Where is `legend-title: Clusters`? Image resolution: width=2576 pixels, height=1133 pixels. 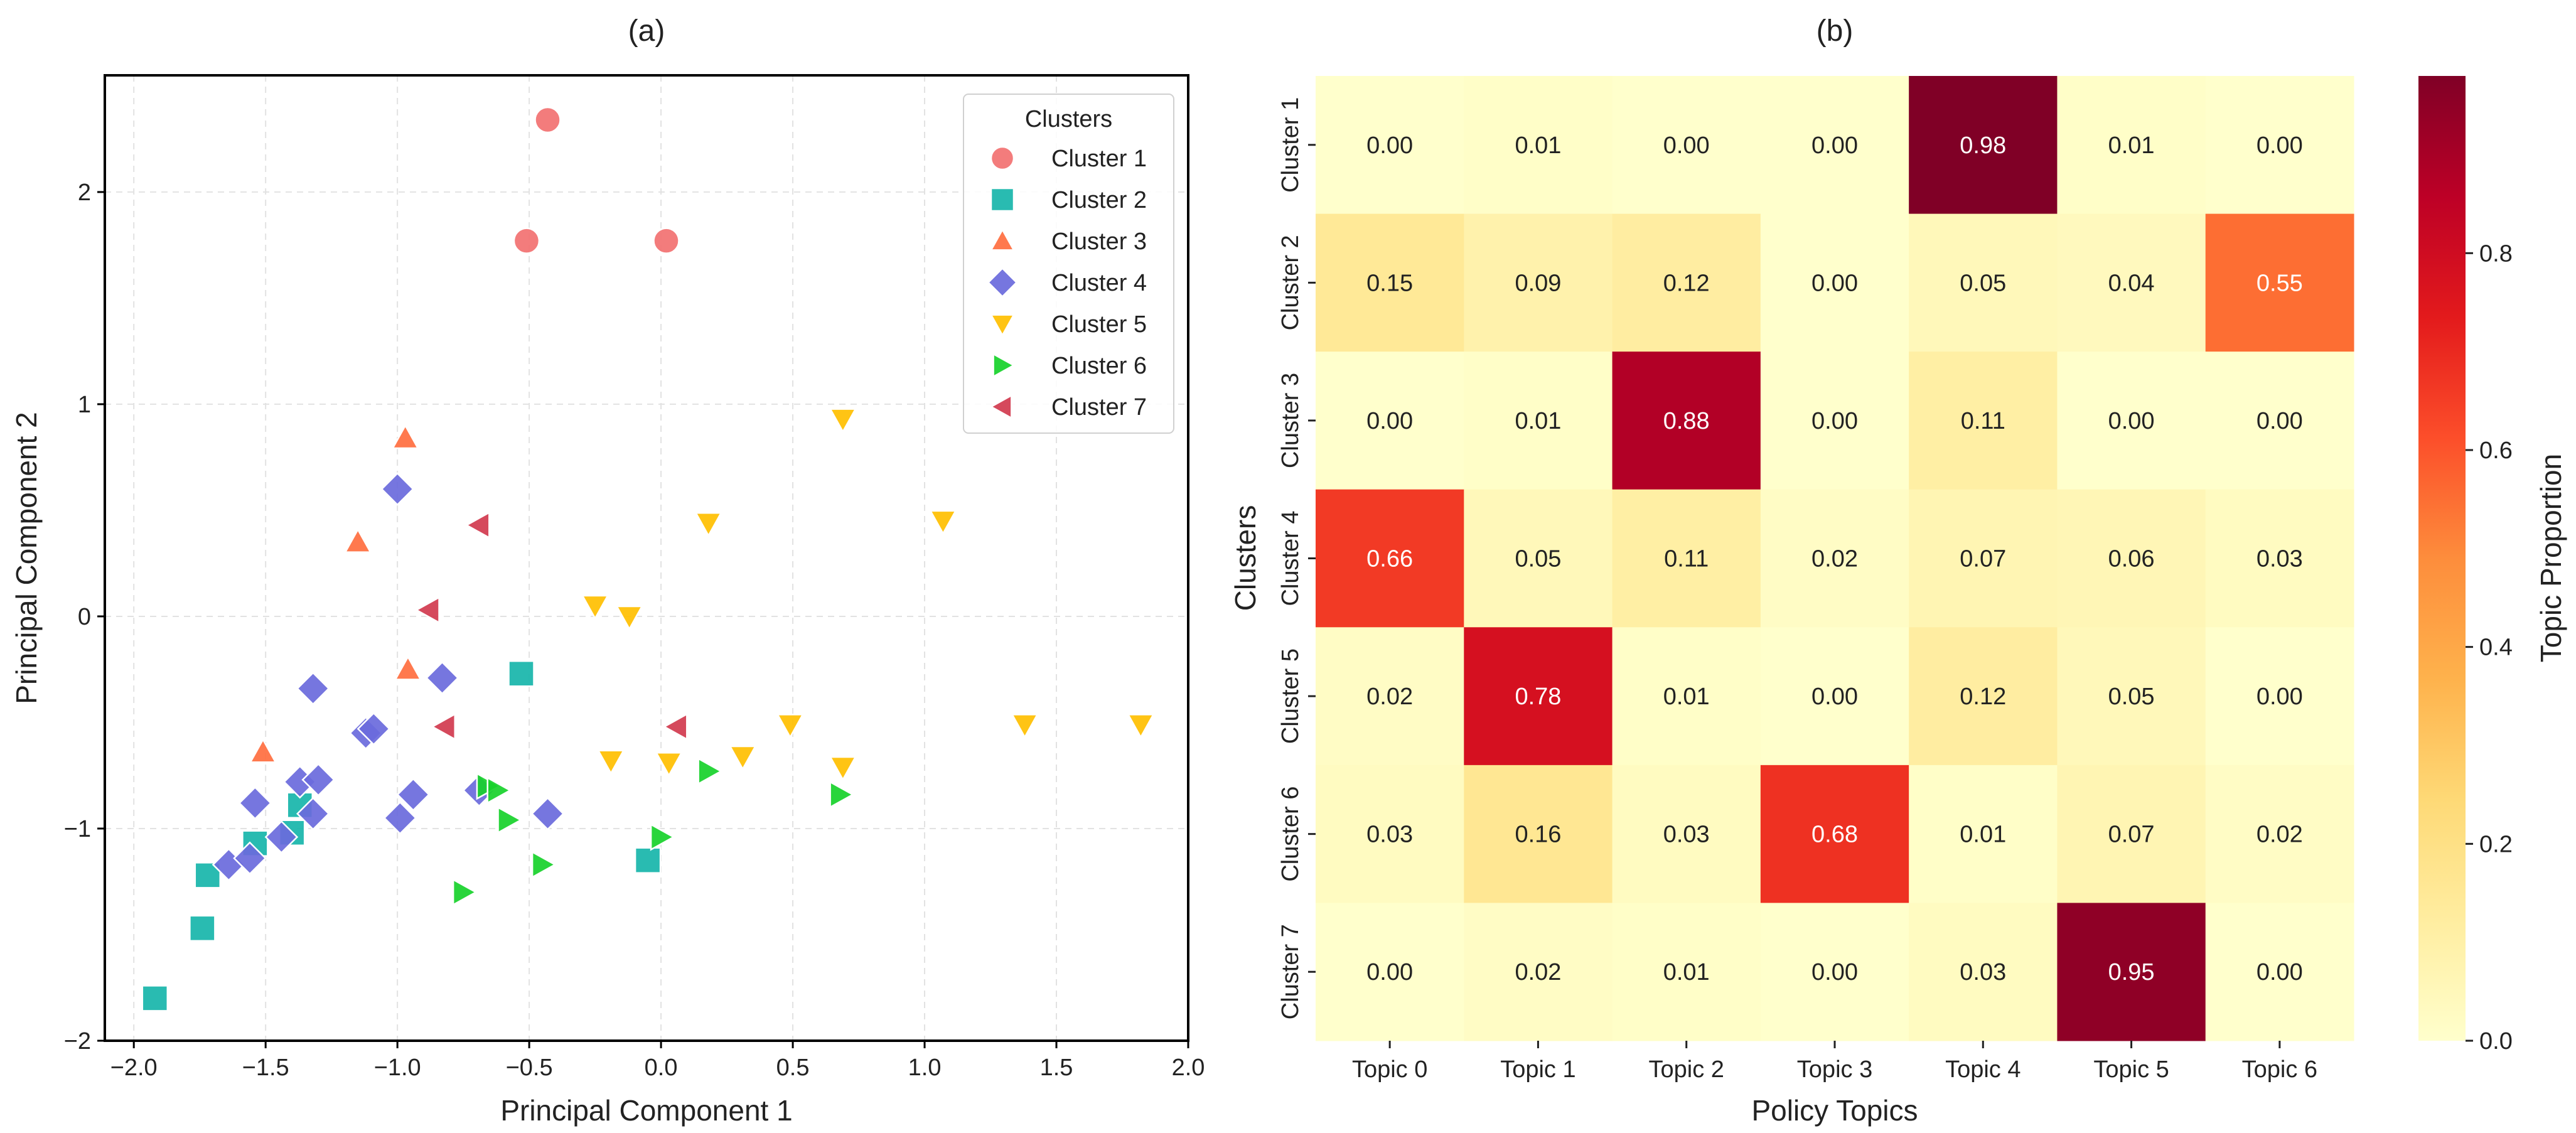 legend-title: Clusters is located at coordinates (1068, 119).